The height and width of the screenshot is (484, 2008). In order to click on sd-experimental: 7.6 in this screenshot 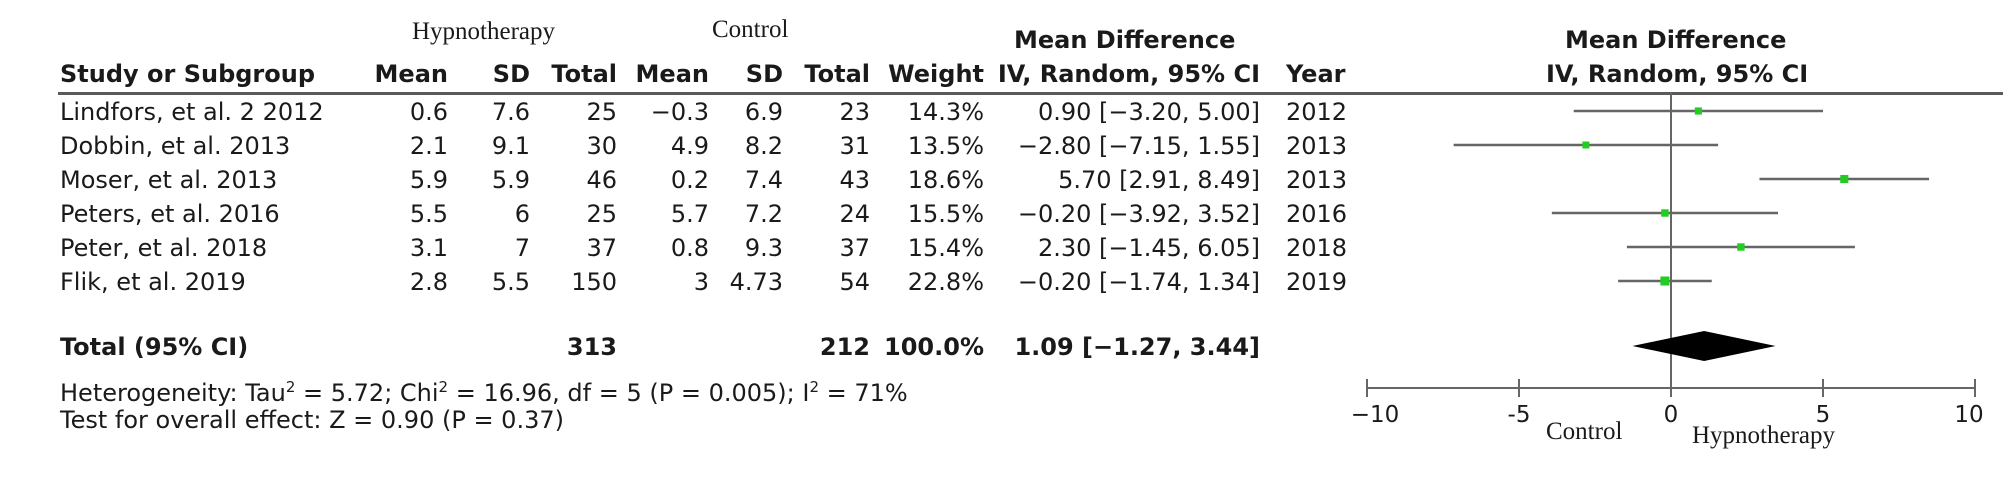, I will do `click(510, 112)`.